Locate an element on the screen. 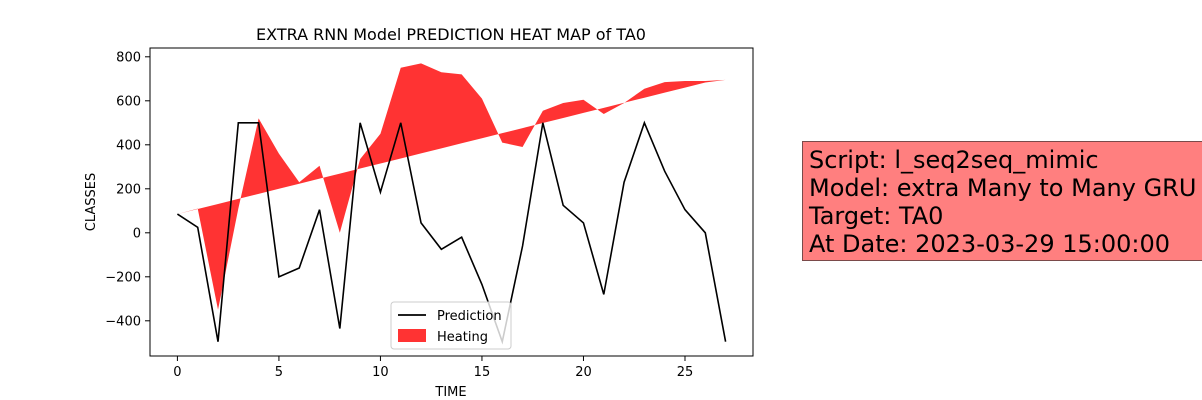 The width and height of the screenshot is (1202, 400). x-axis-label: TIME is located at coordinates (450, 392).